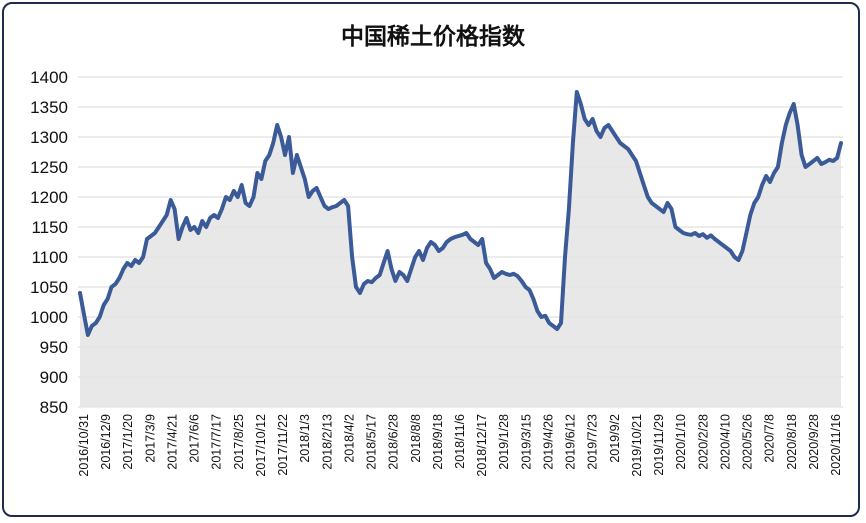 This screenshot has height=523, width=866. Describe the element at coordinates (54, 407) in the screenshot. I see `y-tick-label: 850` at that location.